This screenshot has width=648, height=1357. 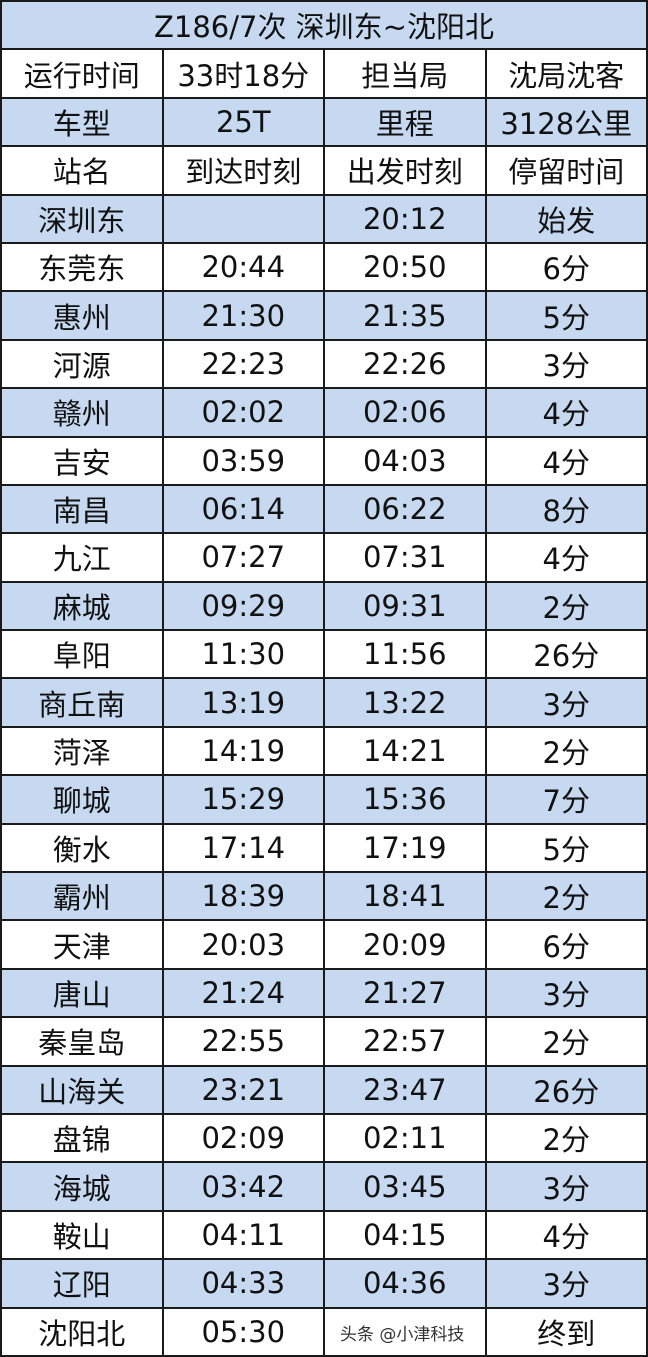 I want to click on station-row: 海城 03:42 03:45 3分, so click(x=324, y=1186).